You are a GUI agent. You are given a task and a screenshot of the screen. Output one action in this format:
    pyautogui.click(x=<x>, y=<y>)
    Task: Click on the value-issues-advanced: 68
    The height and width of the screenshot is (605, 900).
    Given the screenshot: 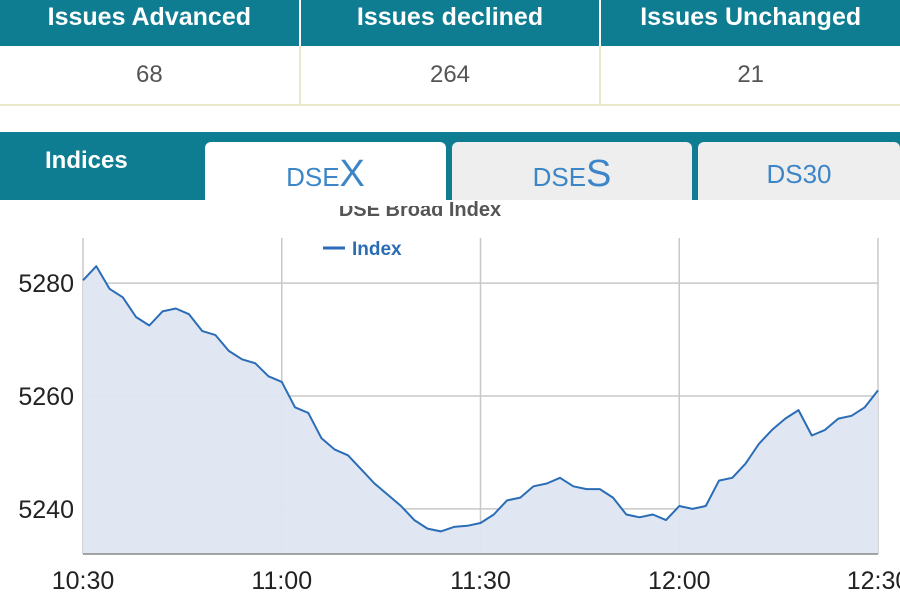 What is the action you would take?
    pyautogui.click(x=150, y=75)
    